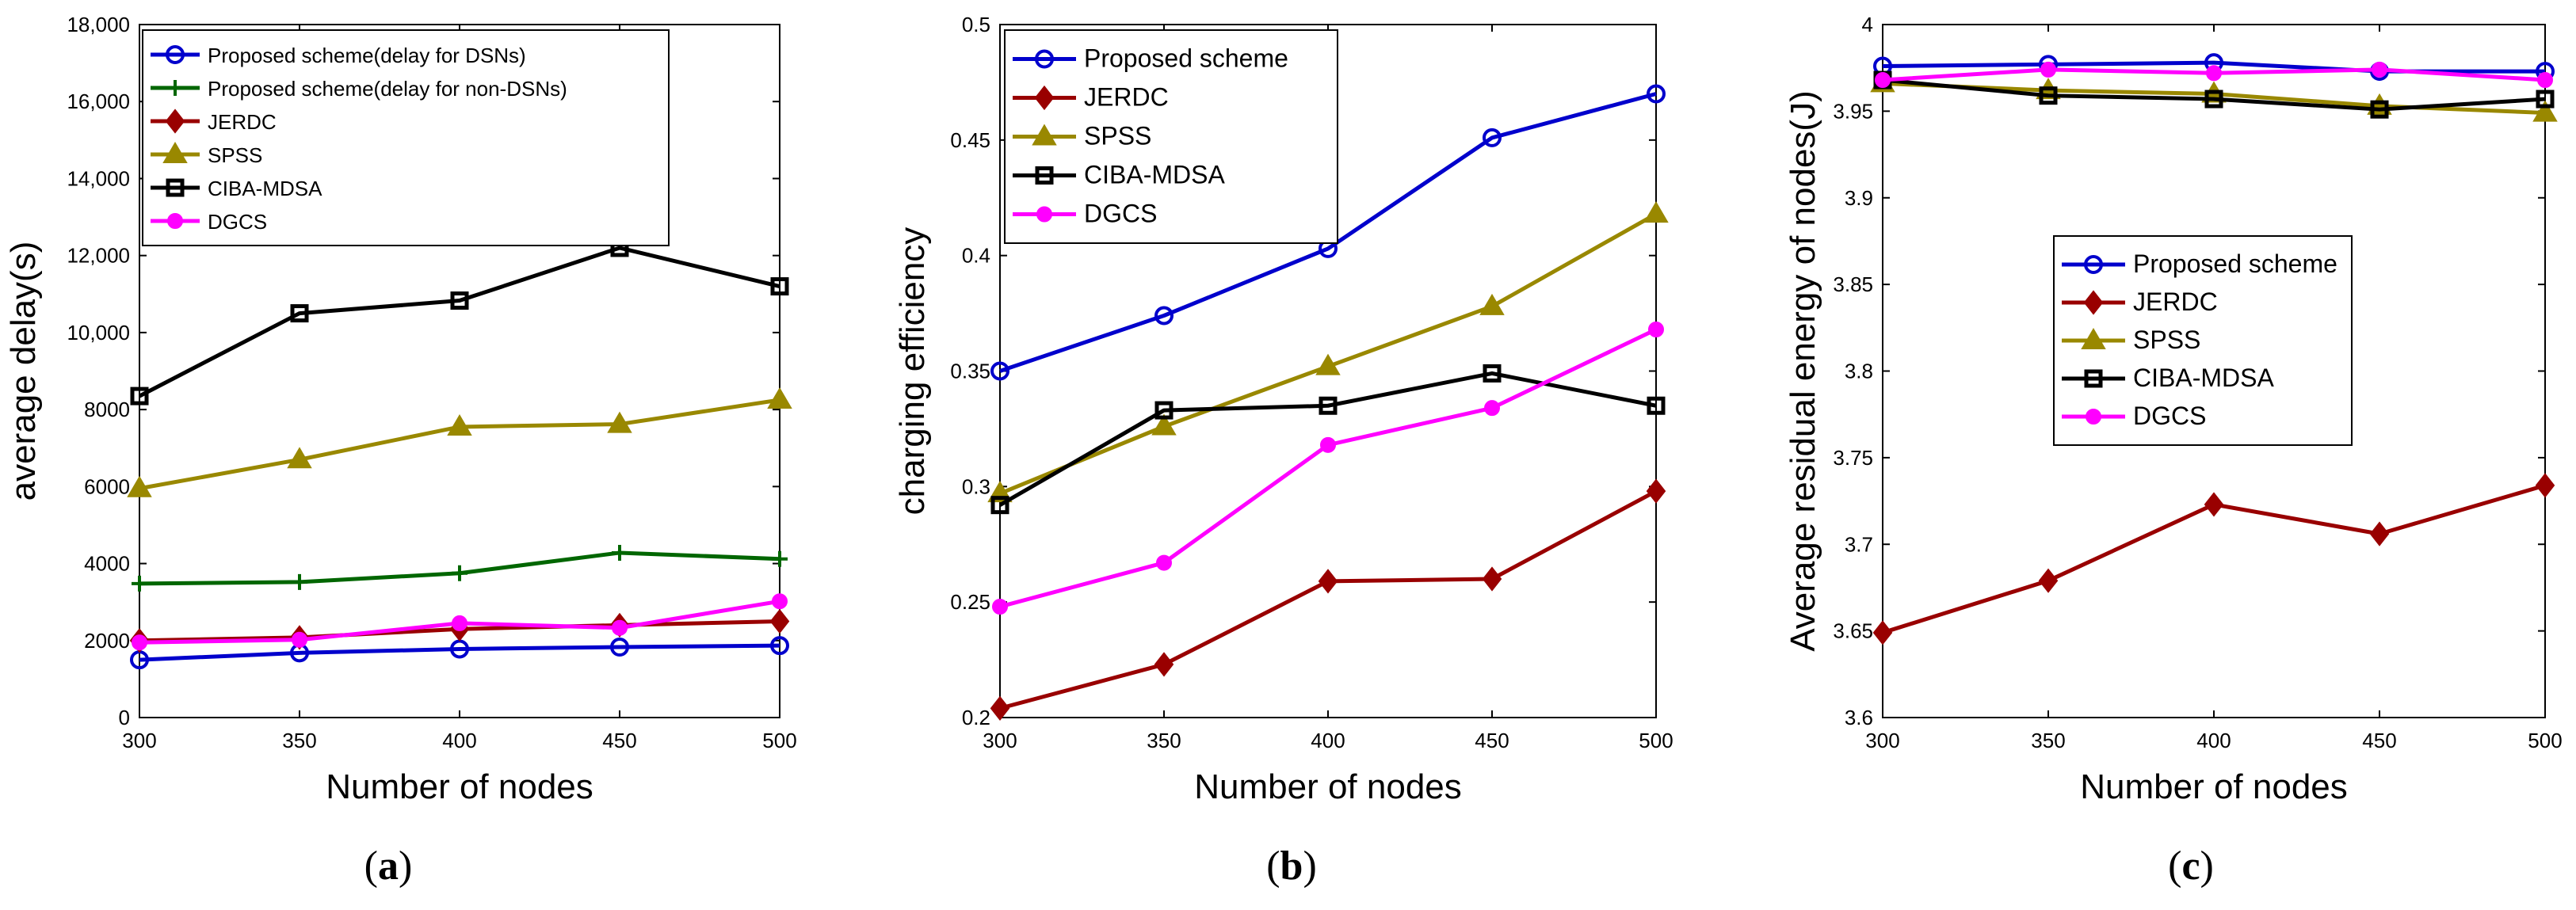 The height and width of the screenshot is (910, 2576). I want to click on y-tick-label: 0.4, so click(976, 256).